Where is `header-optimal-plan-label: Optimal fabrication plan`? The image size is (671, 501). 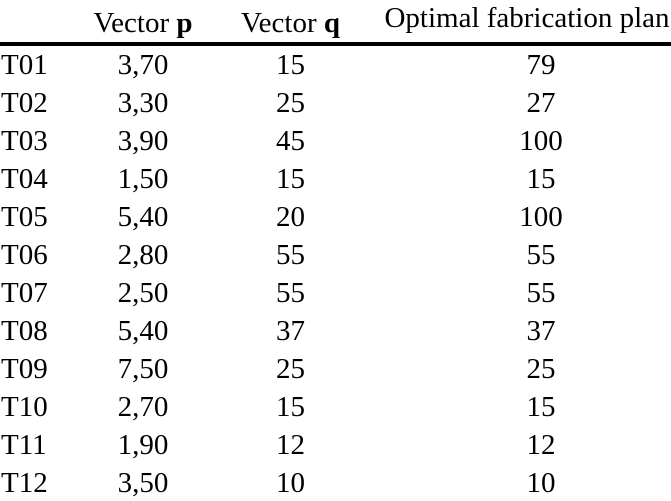
header-optimal-plan-label: Optimal fabrication plan is located at coordinates (527, 18).